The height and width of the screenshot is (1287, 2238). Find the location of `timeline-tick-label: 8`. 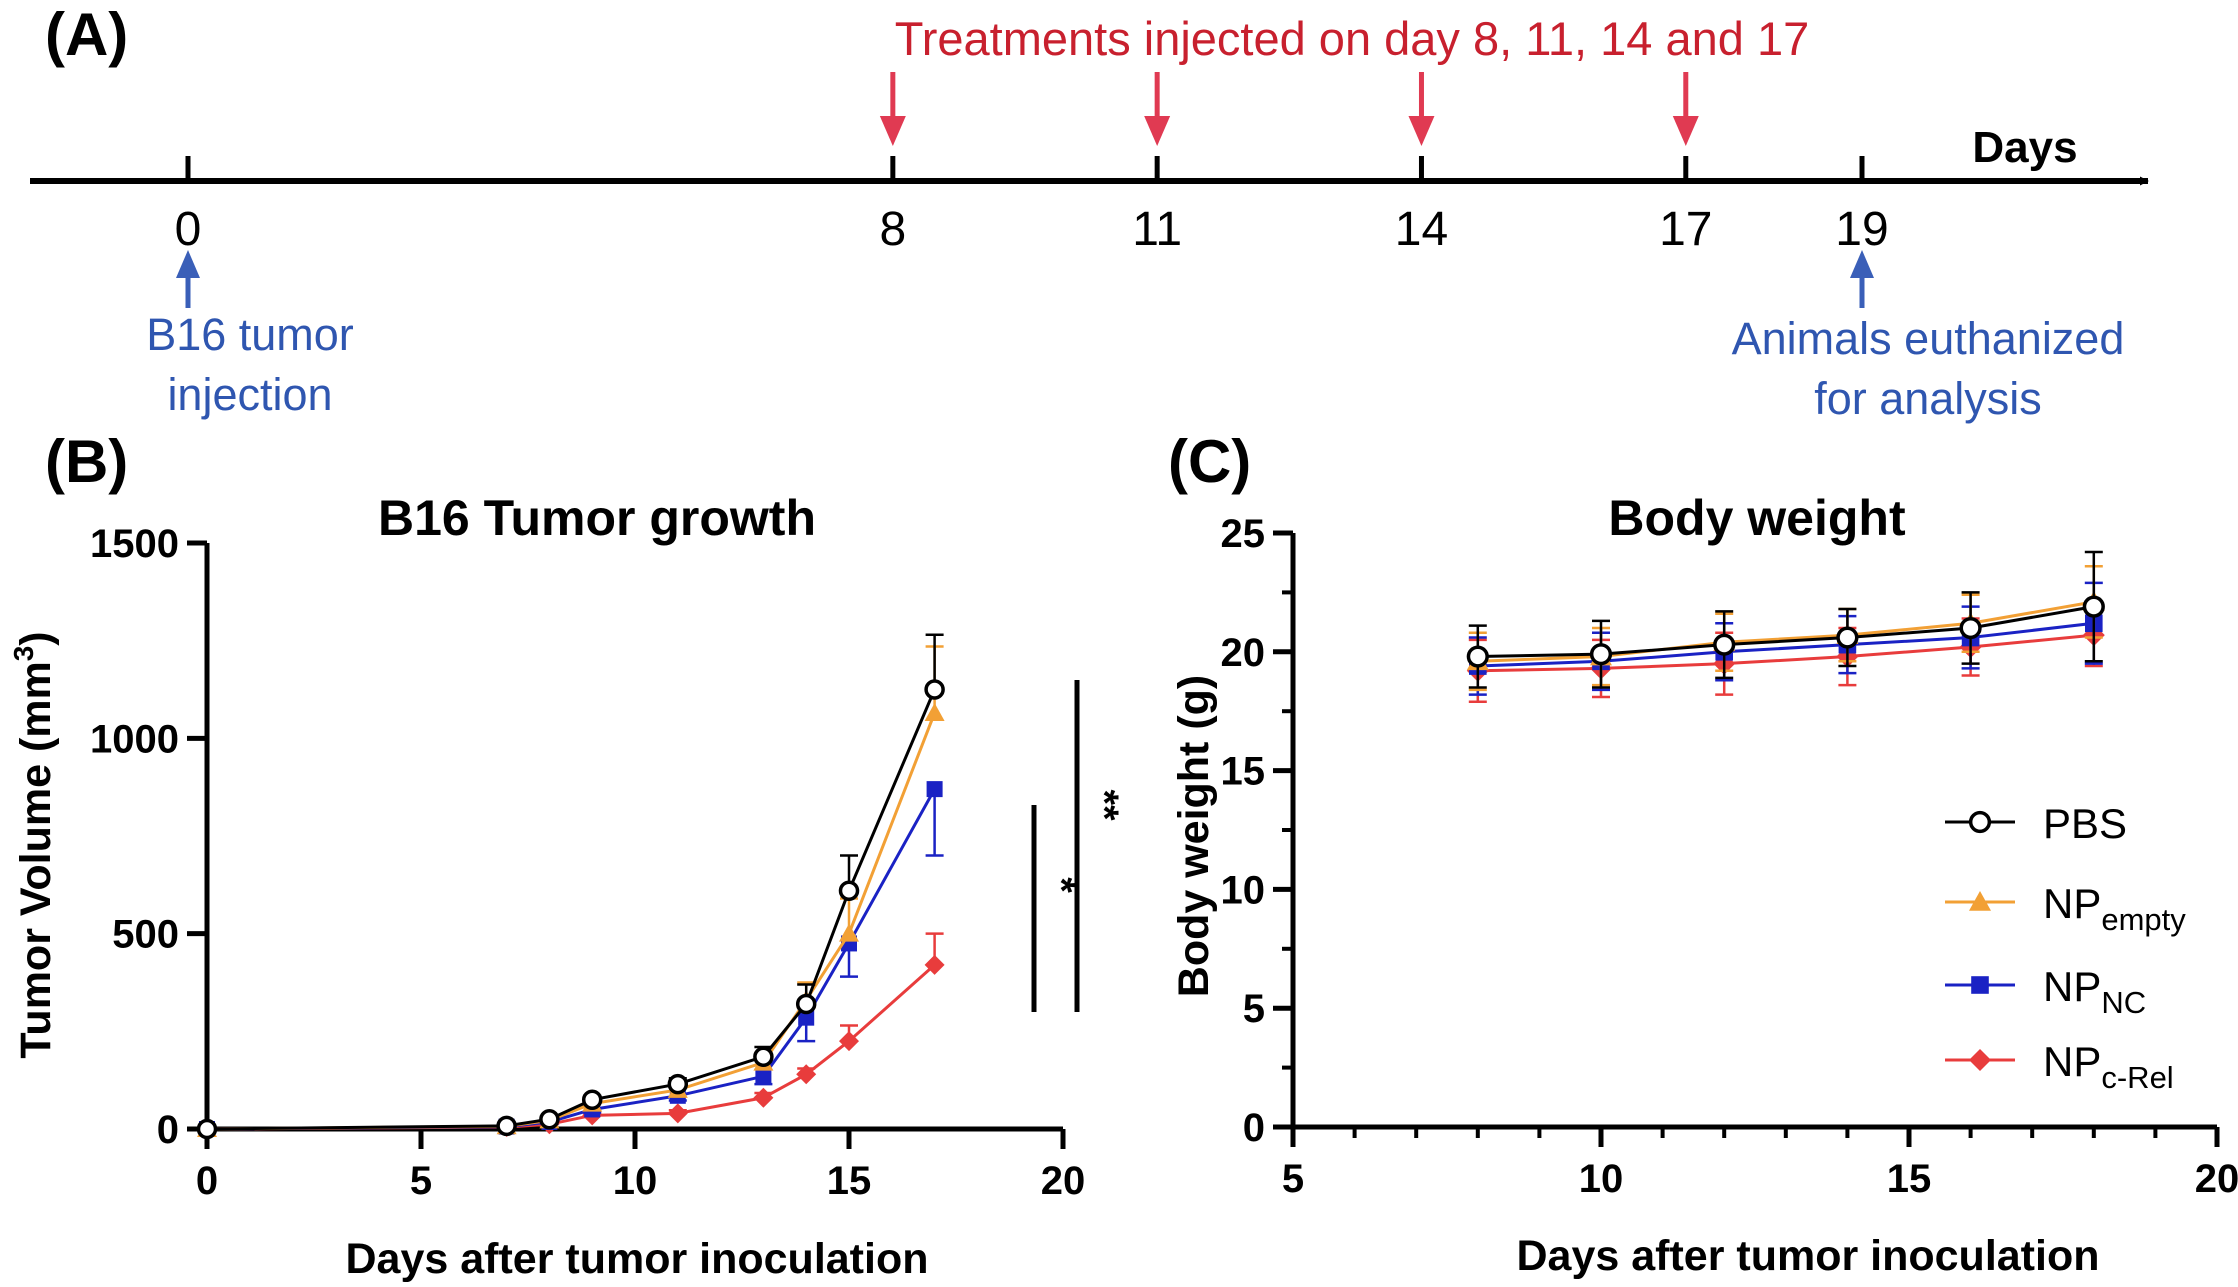

timeline-tick-label: 8 is located at coordinates (892, 229).